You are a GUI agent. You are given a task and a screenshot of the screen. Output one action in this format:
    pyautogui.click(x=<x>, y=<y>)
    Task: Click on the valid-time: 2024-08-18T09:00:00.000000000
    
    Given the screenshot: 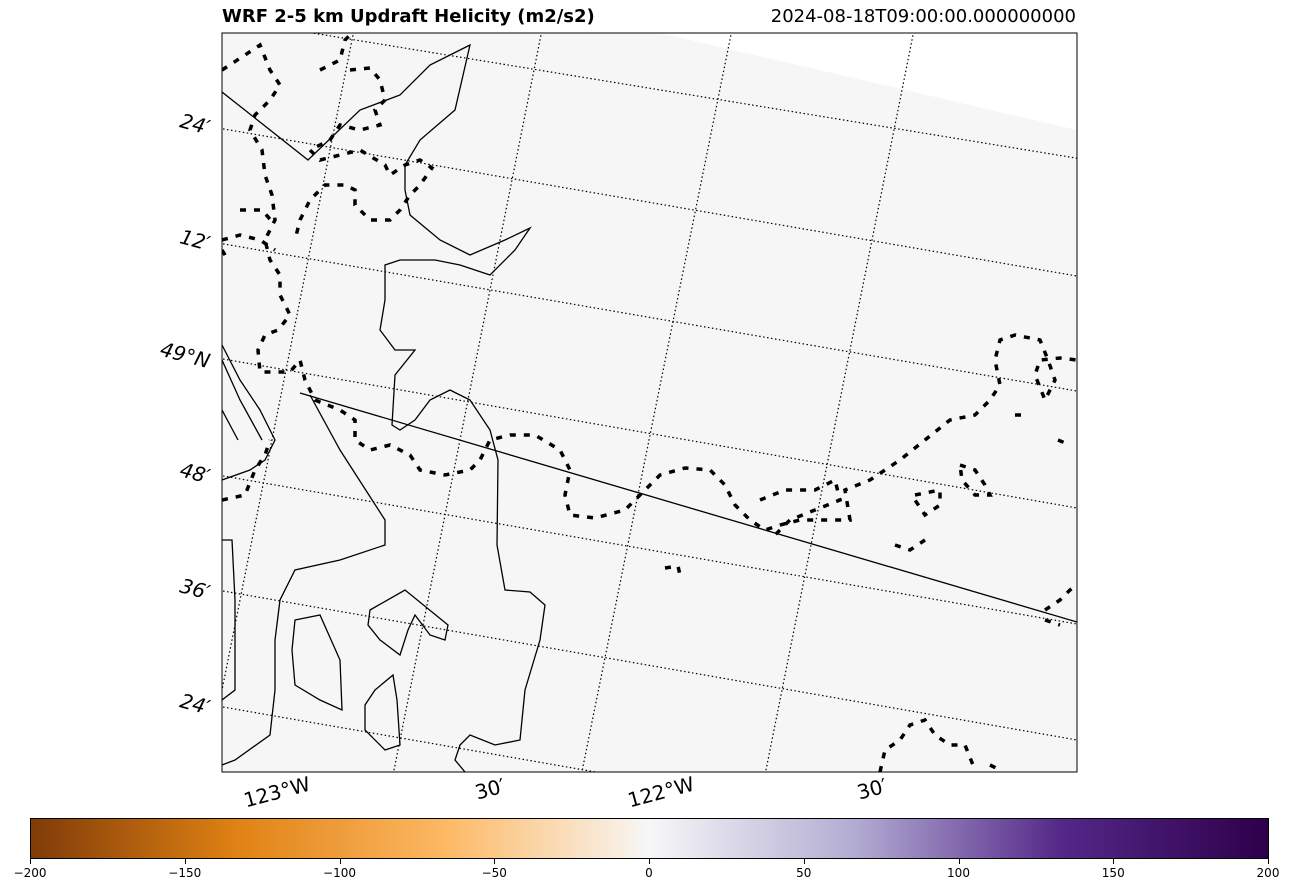 What is the action you would take?
    pyautogui.click(x=923, y=16)
    